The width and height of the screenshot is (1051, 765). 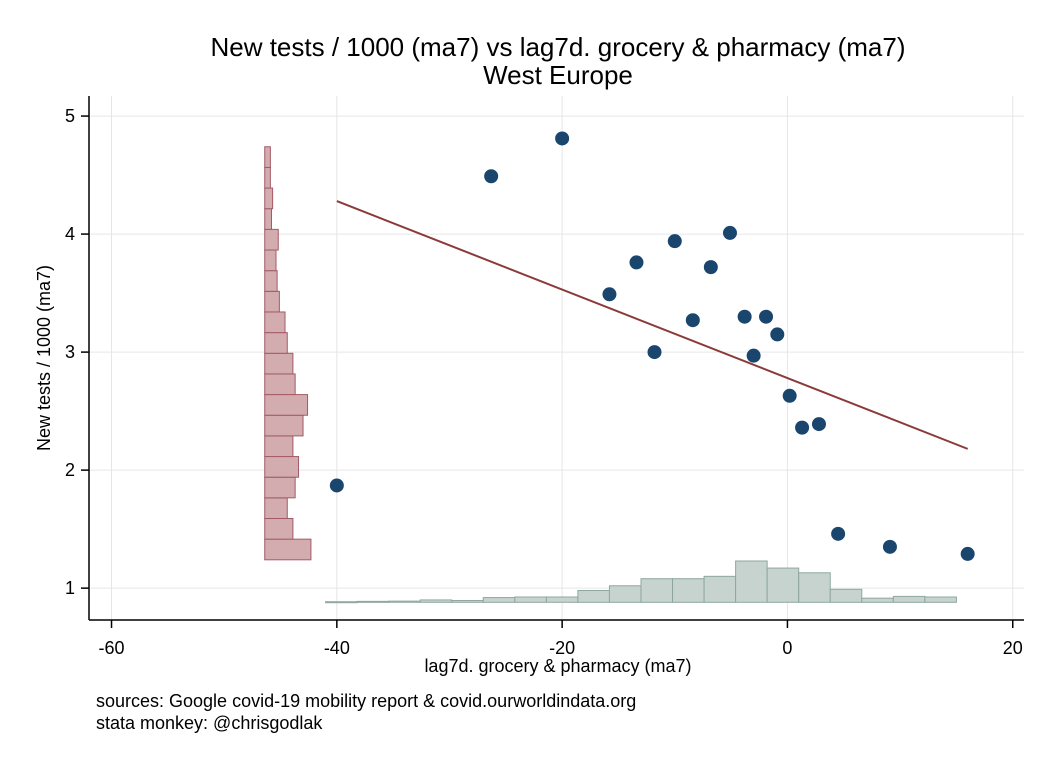 What do you see at coordinates (1013, 648) in the screenshot?
I see `x-tick-label: 20` at bounding box center [1013, 648].